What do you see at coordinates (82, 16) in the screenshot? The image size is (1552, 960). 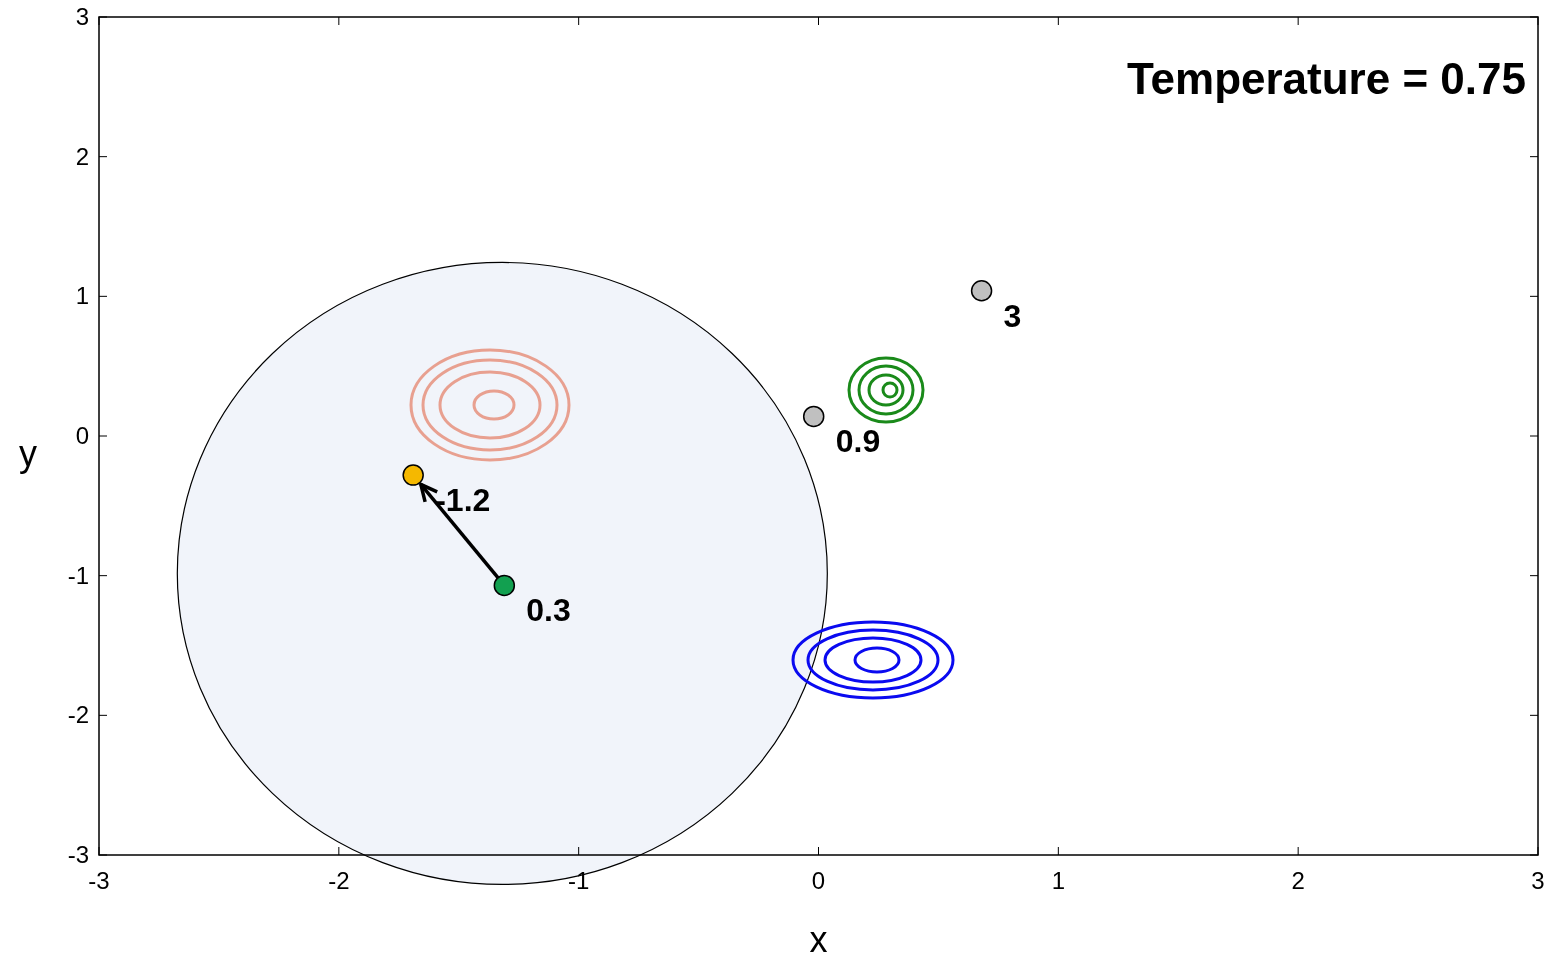 I see `y-tick-label: 3` at bounding box center [82, 16].